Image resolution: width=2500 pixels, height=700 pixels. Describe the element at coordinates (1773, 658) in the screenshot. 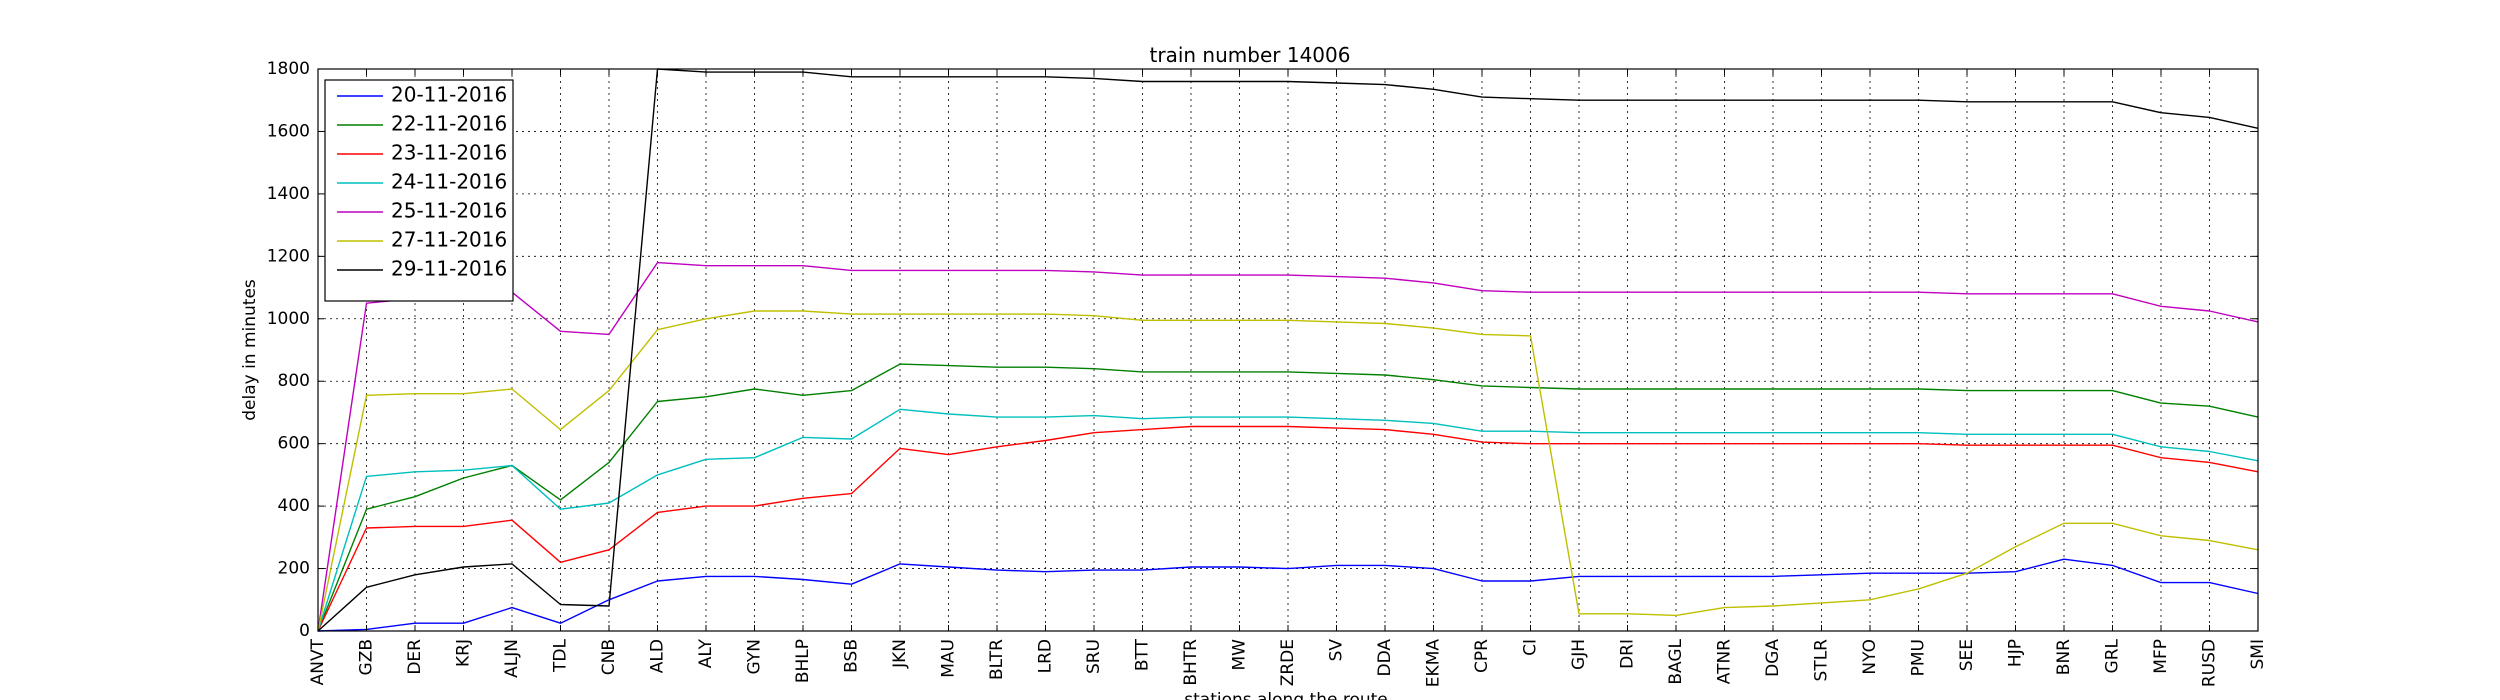

I see `x-tick-label: DGA` at that location.